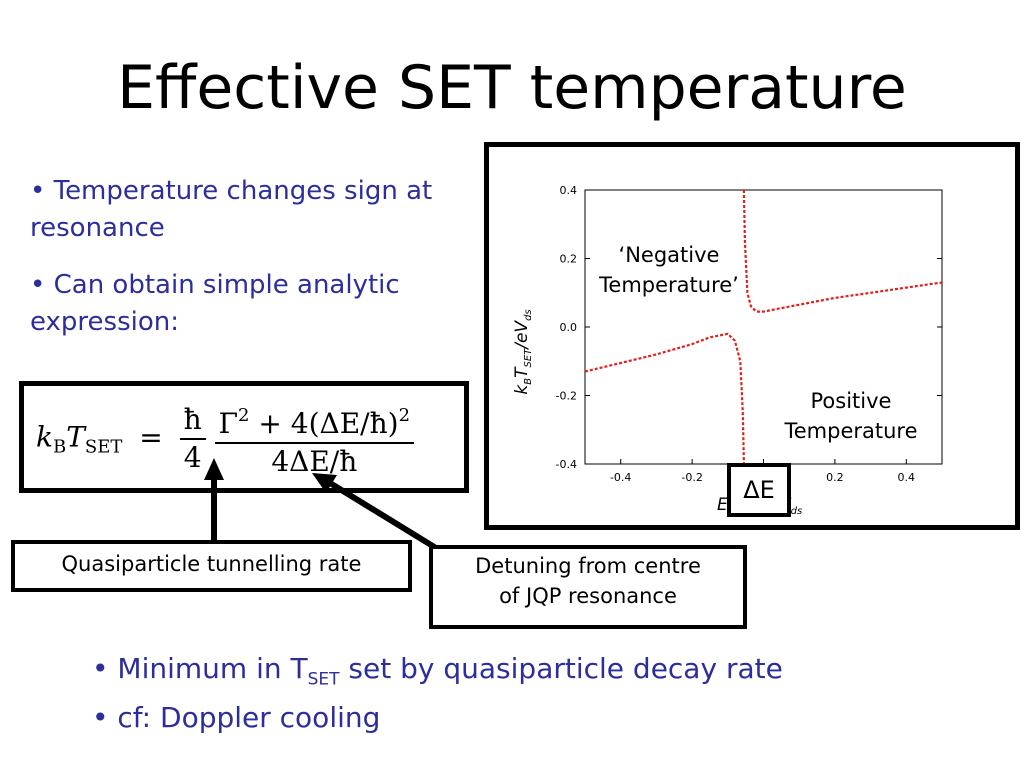  I want to click on delta-e-label: ΔE, so click(759, 490).